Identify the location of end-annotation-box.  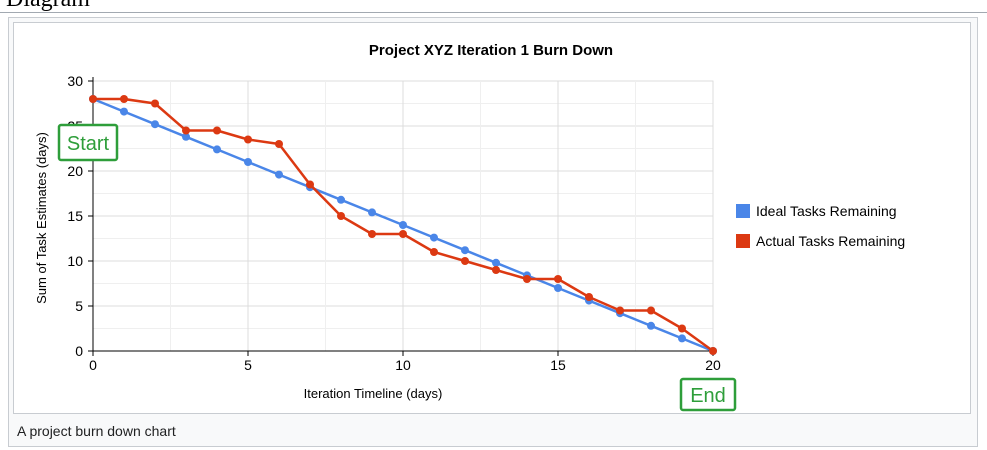
(708, 394).